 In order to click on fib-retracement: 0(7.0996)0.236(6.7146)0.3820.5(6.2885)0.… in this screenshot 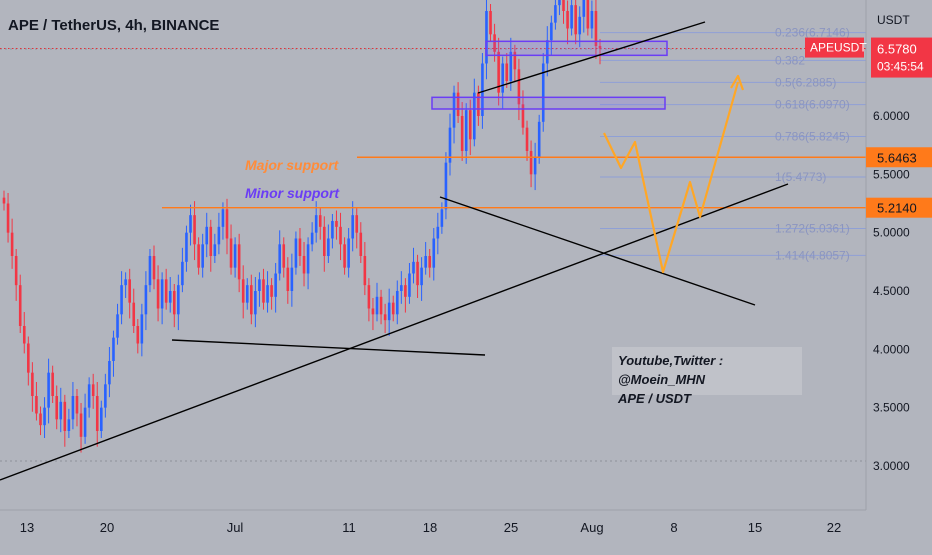, I will do `click(733, 131)`.